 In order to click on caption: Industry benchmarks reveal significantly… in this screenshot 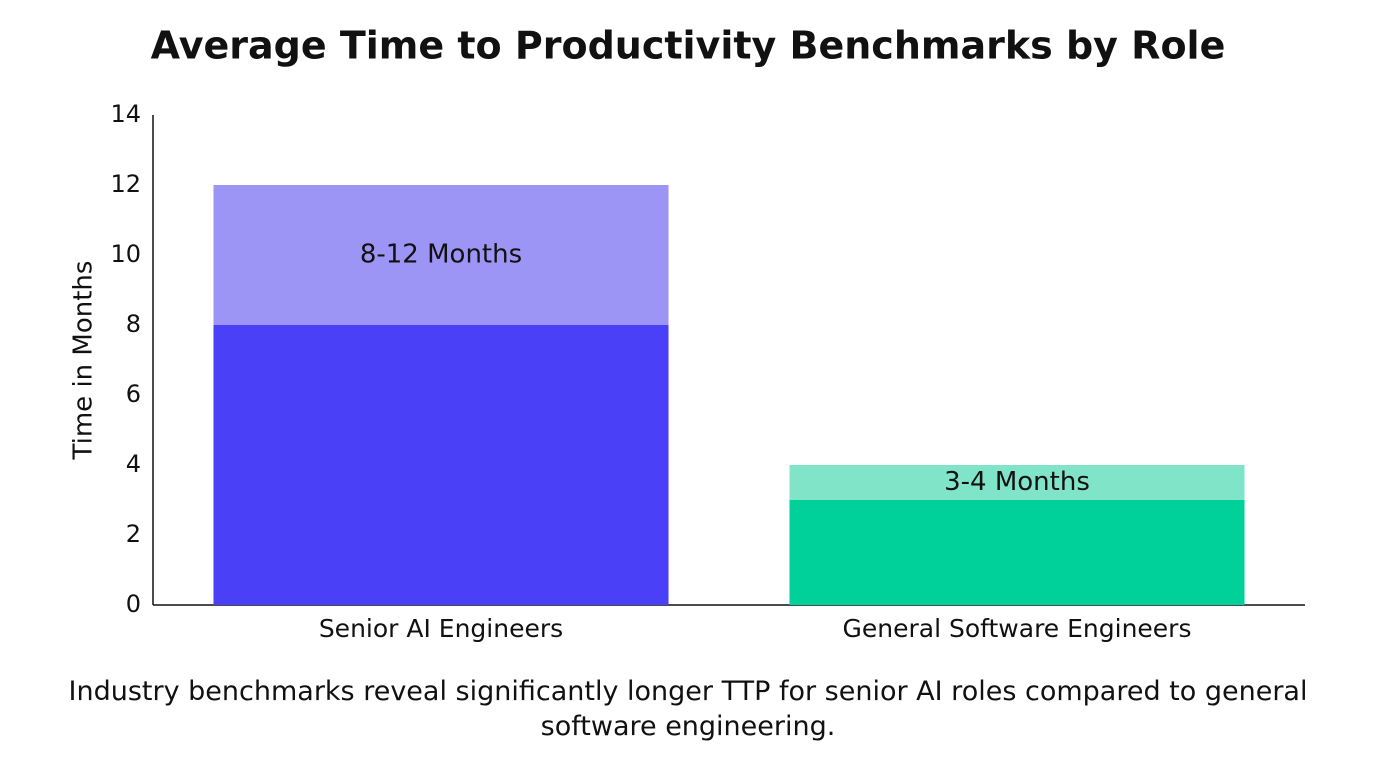, I will do `click(688, 709)`.